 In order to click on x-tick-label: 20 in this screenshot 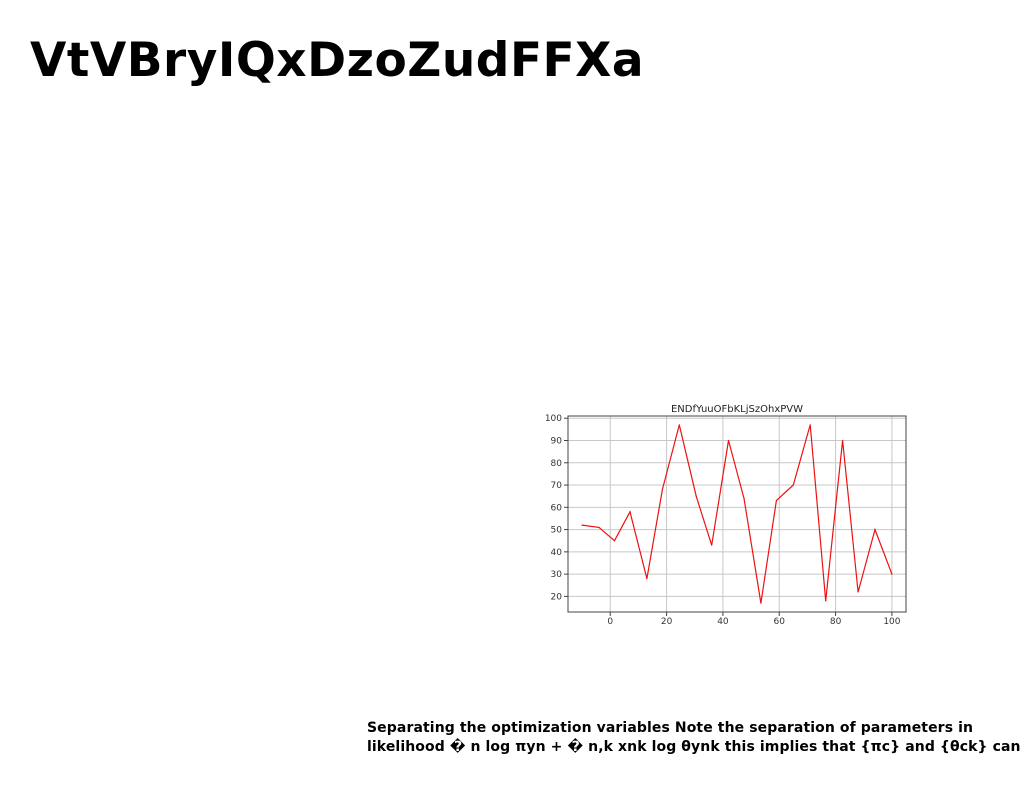, I will do `click(667, 622)`.